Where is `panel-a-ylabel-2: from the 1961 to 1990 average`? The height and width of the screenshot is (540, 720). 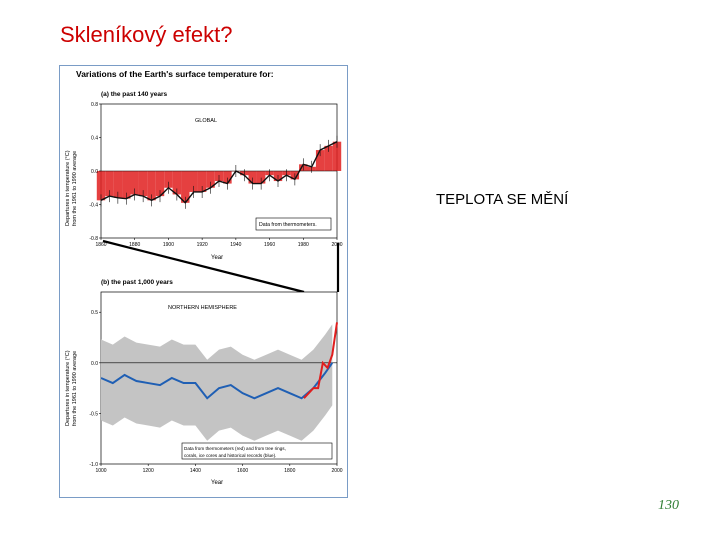 panel-a-ylabel-2: from the 1961 to 1990 average is located at coordinates (75, 188).